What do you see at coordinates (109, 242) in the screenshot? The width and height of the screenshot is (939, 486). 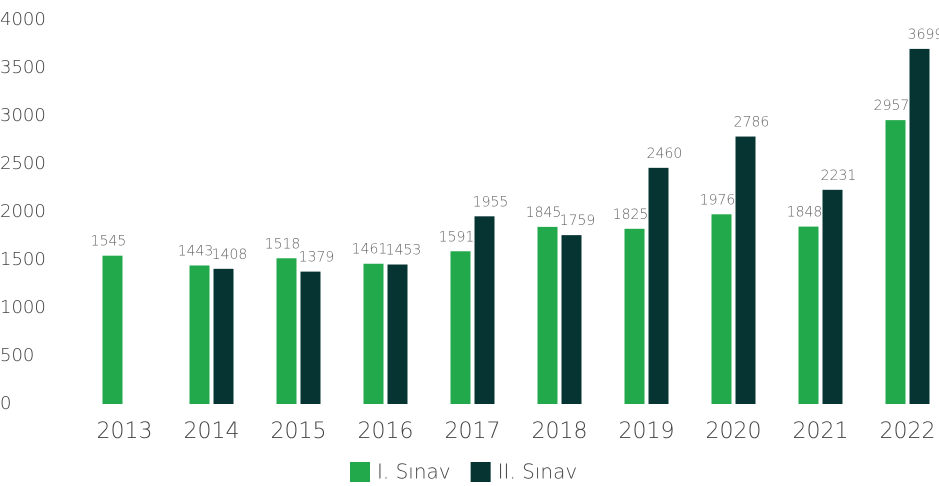 I see `value-label: 1545` at bounding box center [109, 242].